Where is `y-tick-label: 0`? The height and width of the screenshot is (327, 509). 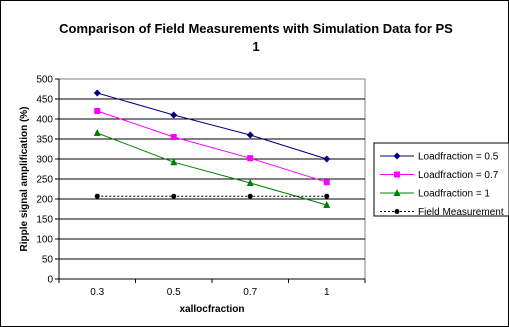
y-tick-label: 0 is located at coordinates (50, 280).